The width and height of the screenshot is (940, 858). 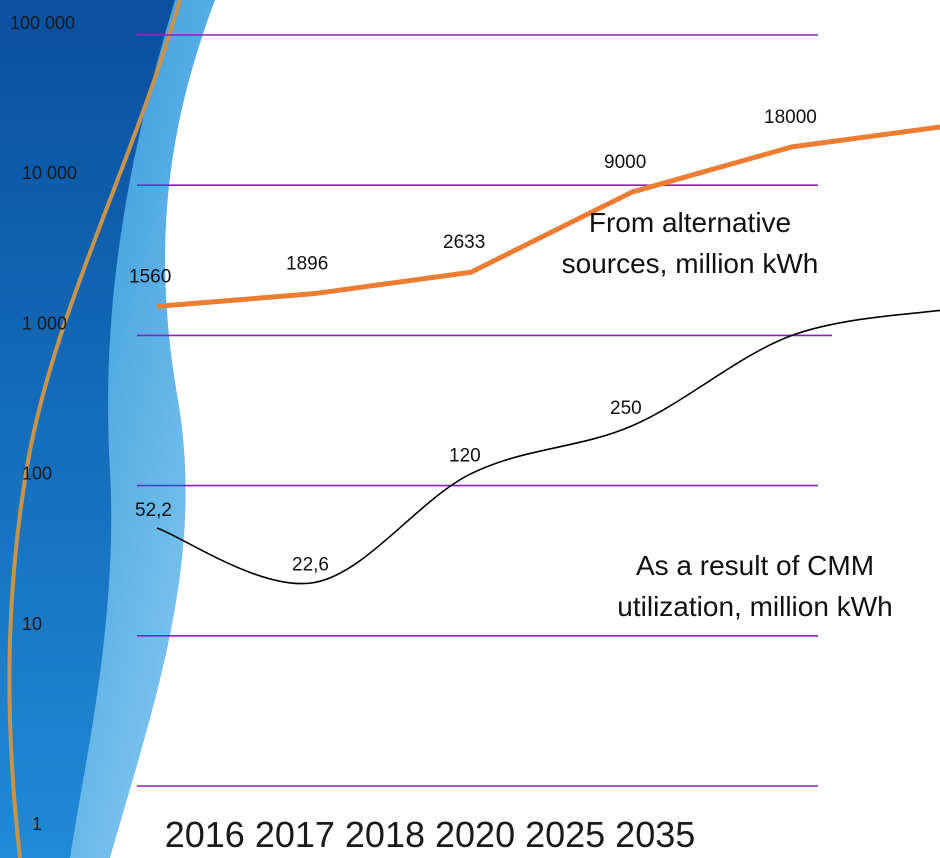 I want to click on series-name-label: As a result of CMM, so click(x=755, y=565).